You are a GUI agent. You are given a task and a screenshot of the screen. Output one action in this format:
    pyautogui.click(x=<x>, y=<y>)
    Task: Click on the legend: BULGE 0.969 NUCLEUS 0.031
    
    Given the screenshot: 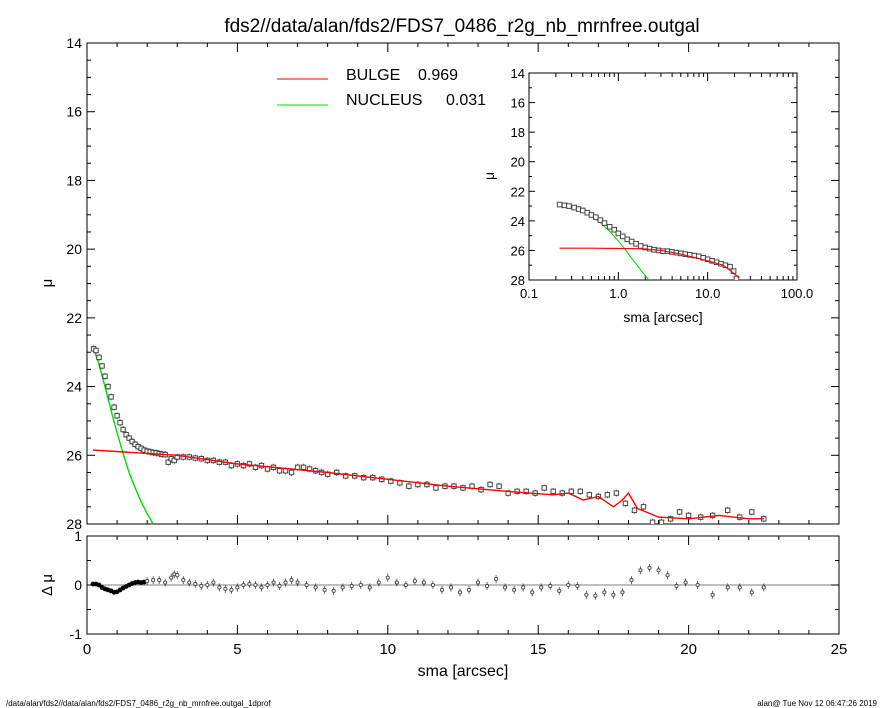 What is the action you would take?
    pyautogui.click(x=381, y=88)
    